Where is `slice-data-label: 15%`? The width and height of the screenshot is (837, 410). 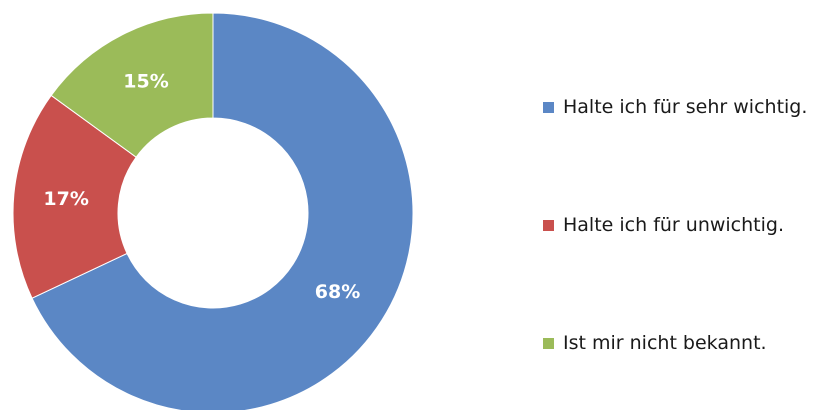 slice-data-label: 15% is located at coordinates (145, 82).